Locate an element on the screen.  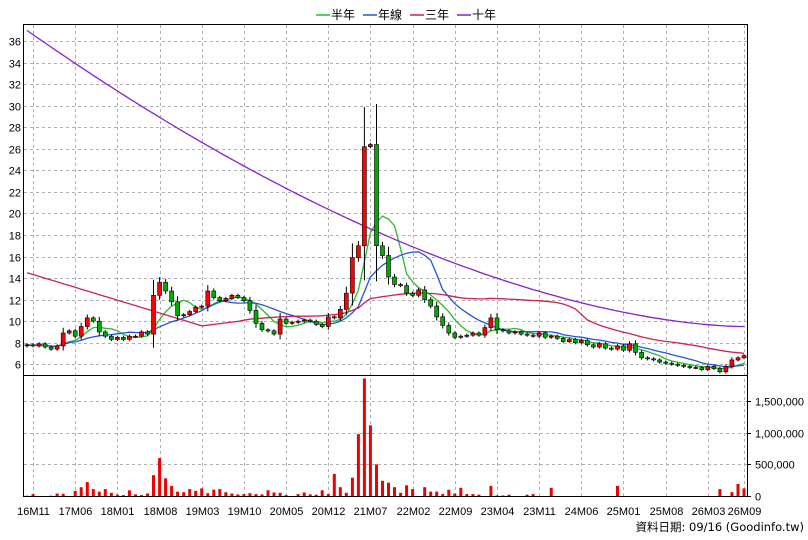
price-tick-label: 12 is located at coordinates (15, 302).